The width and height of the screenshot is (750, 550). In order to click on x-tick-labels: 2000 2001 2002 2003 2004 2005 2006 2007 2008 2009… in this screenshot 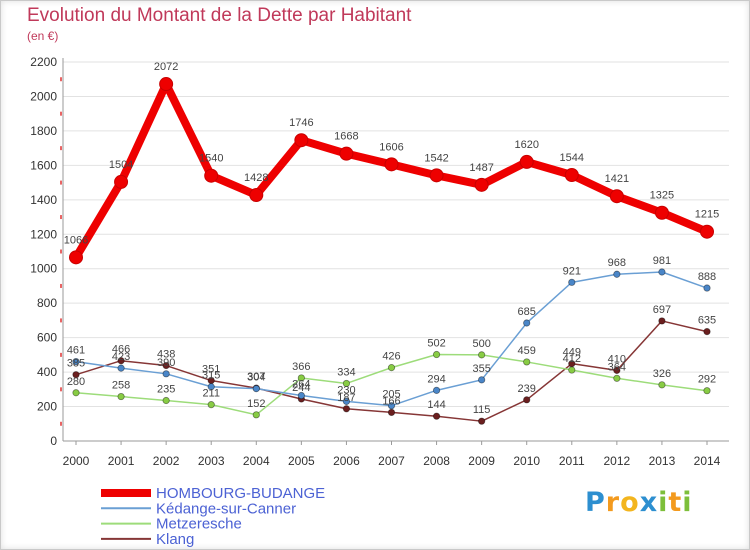, I will do `click(392, 454)`.